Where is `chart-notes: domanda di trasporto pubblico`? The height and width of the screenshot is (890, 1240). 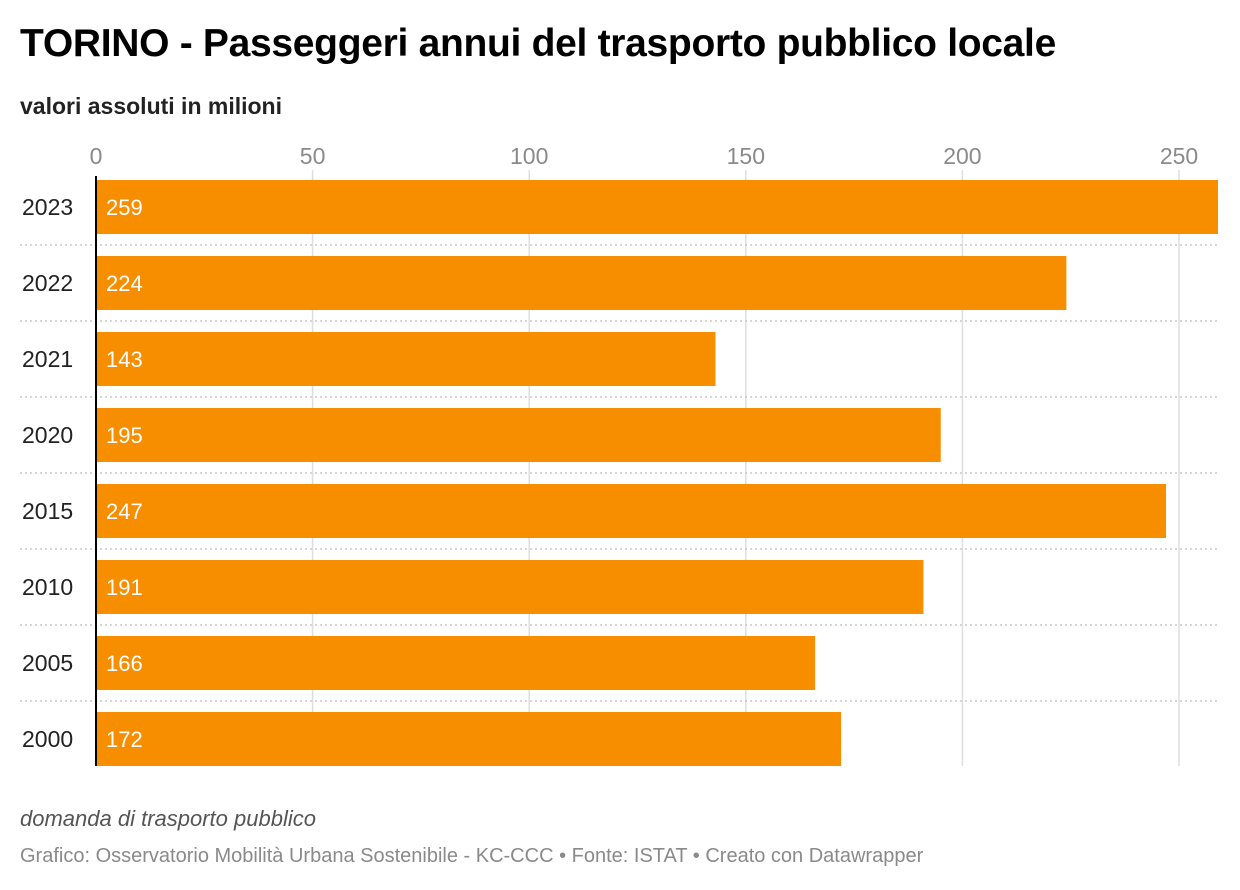
chart-notes: domanda di trasporto pubblico is located at coordinates (168, 818).